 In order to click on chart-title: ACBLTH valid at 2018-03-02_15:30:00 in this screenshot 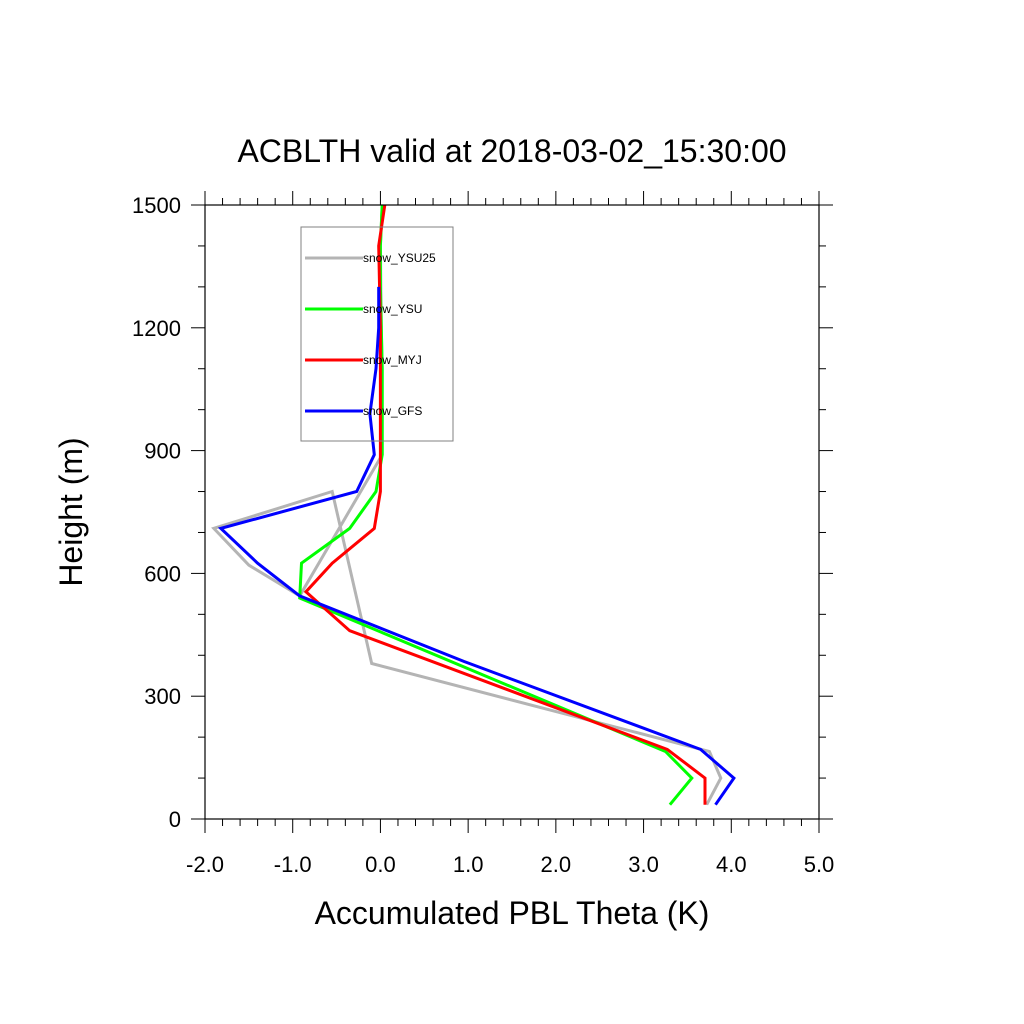, I will do `click(511, 151)`.